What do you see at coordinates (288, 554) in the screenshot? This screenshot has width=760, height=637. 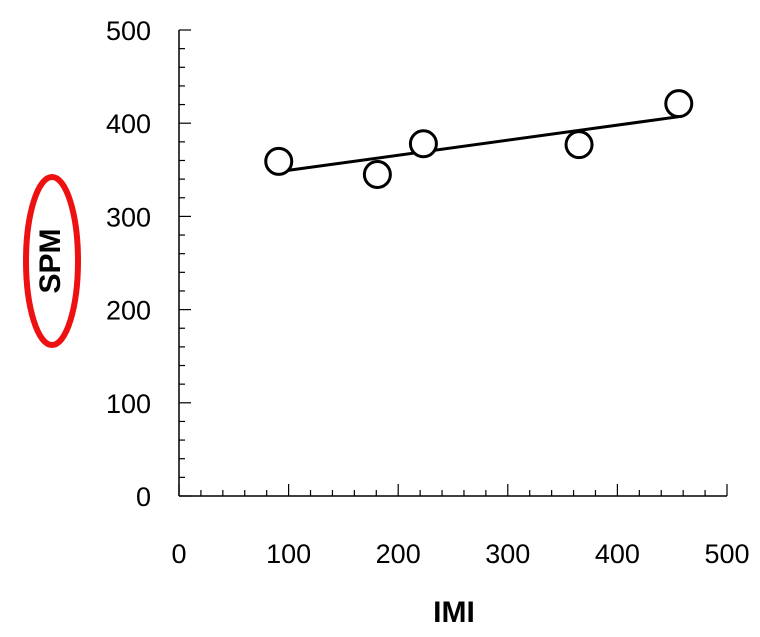 I see `x-tick-label: 100` at bounding box center [288, 554].